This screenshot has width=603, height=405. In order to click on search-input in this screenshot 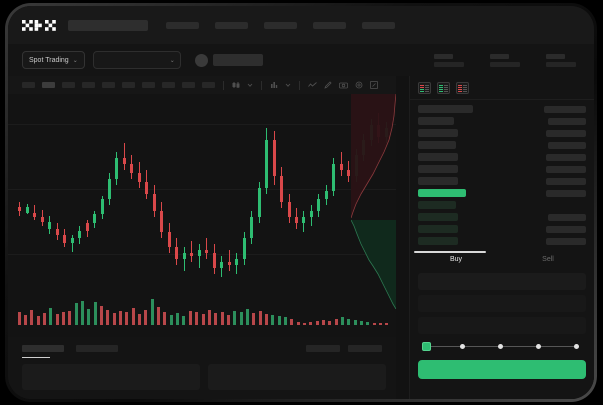, I will do `click(108, 25)`.